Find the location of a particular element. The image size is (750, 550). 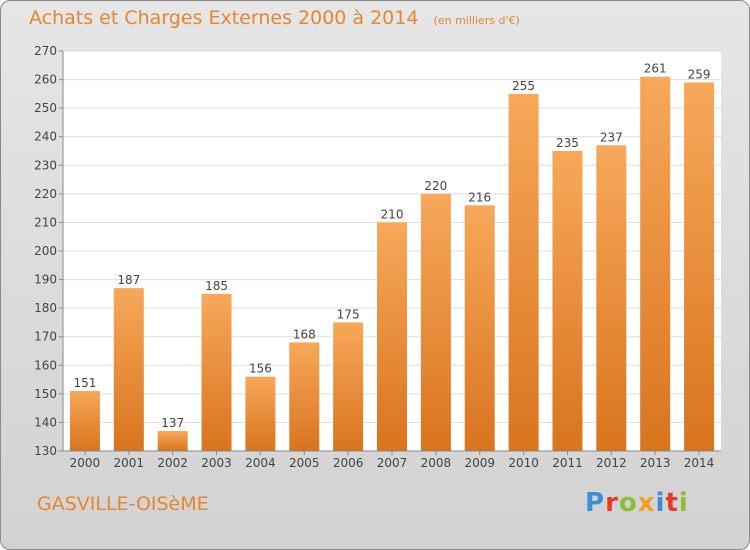

y-tick-label: 150 is located at coordinates (45, 394).